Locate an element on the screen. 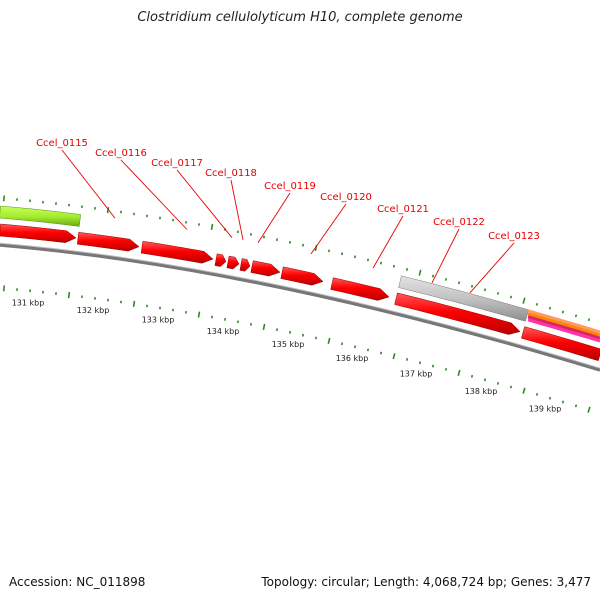 Image resolution: width=600 pixels, height=600 pixels. kbp-label: 136 kbp is located at coordinates (352, 358).